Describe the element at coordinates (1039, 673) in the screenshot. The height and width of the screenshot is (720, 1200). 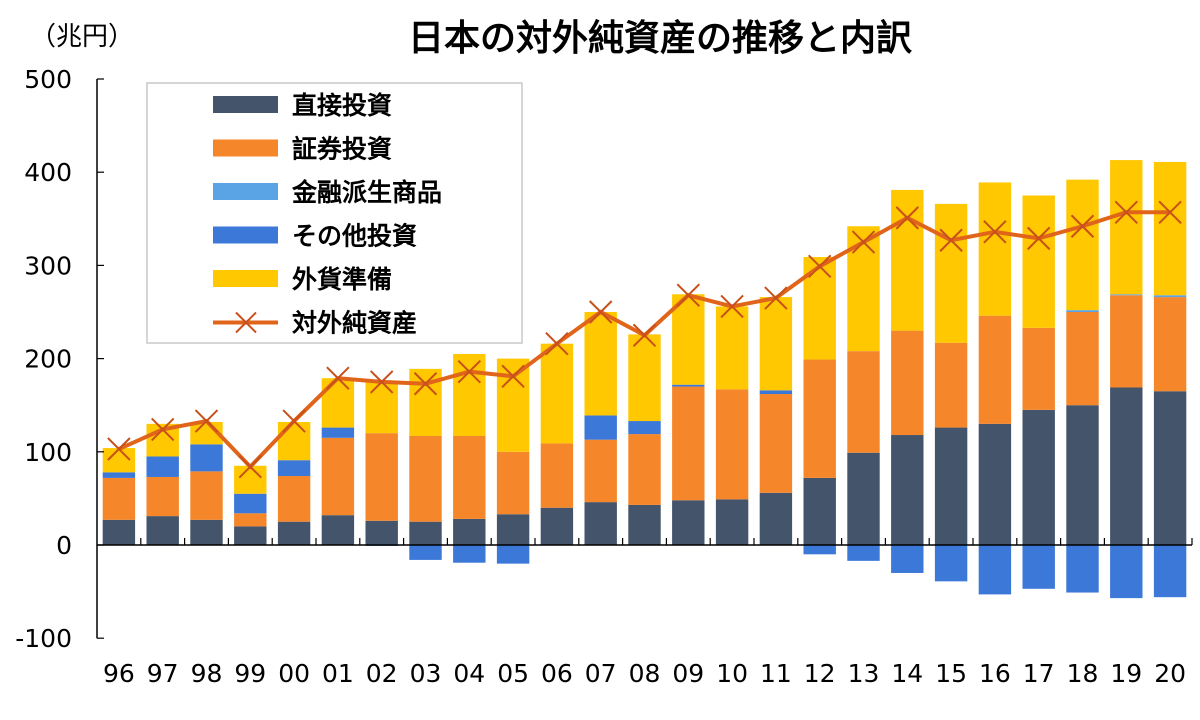
I see `x-tick-label: 17` at that location.